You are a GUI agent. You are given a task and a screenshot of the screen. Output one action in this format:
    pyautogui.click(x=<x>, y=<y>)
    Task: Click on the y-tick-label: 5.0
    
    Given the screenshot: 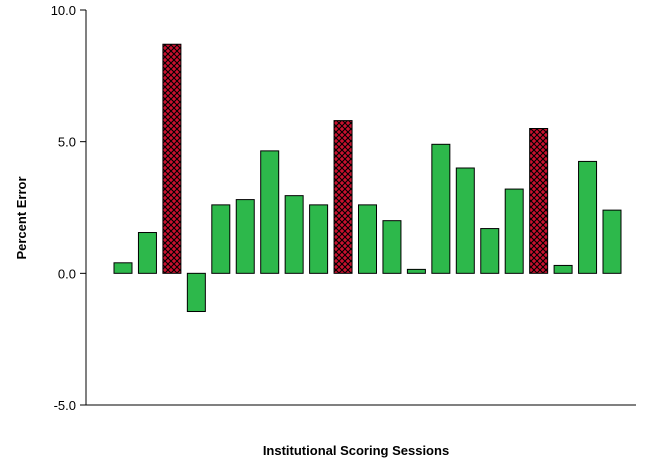 What is the action you would take?
    pyautogui.click(x=67, y=142)
    